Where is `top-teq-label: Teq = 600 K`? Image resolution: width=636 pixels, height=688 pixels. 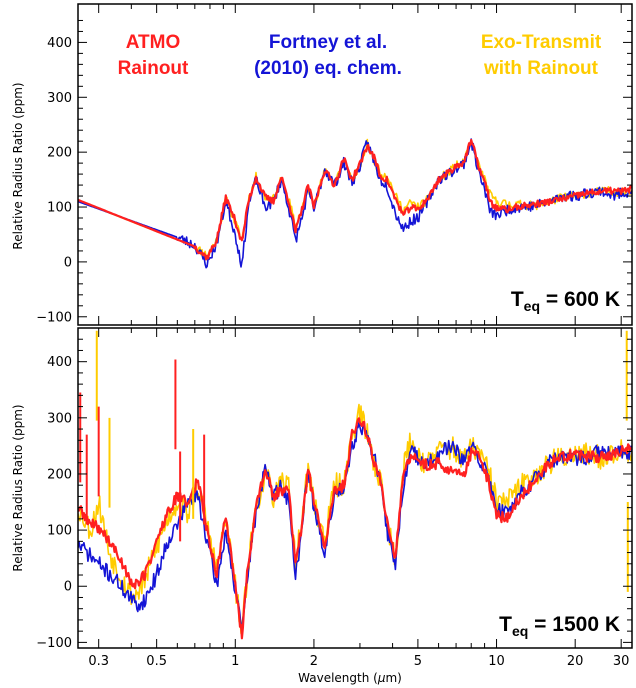 top-teq-label: Teq = 600 K is located at coordinates (565, 301).